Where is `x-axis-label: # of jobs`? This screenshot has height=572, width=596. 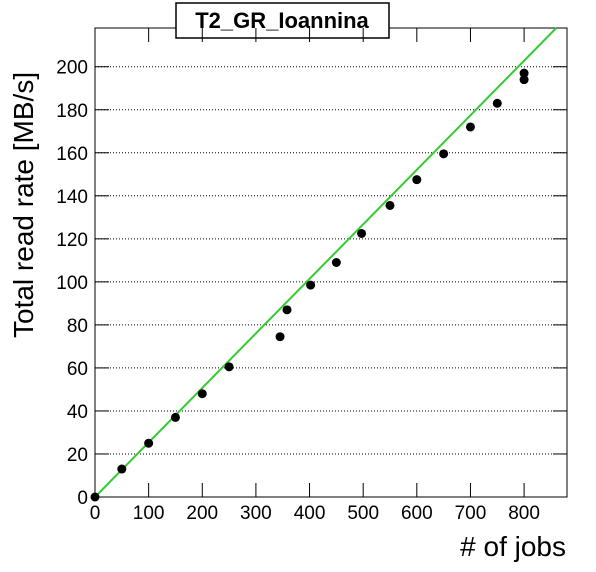
x-axis-label: # of jobs is located at coordinates (513, 546).